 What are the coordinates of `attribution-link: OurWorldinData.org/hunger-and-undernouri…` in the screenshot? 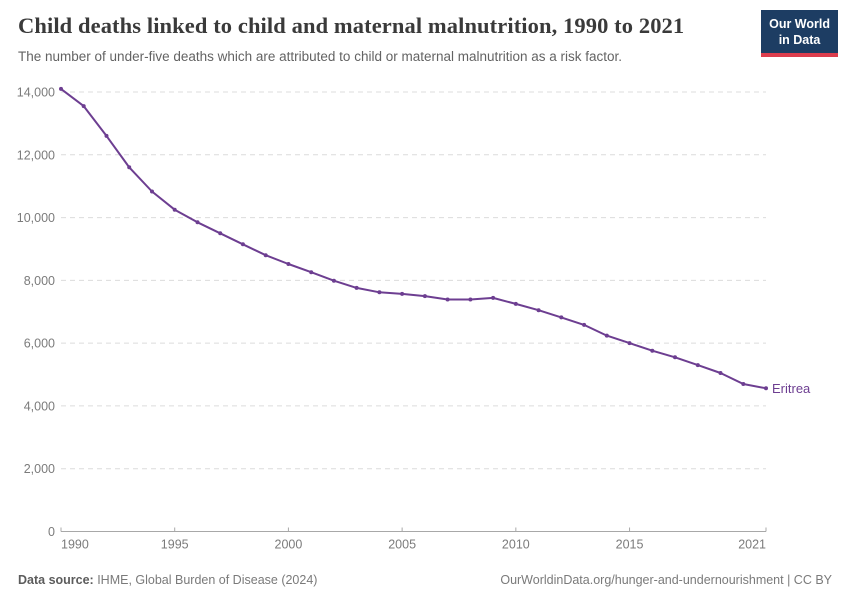 It's located at (666, 580).